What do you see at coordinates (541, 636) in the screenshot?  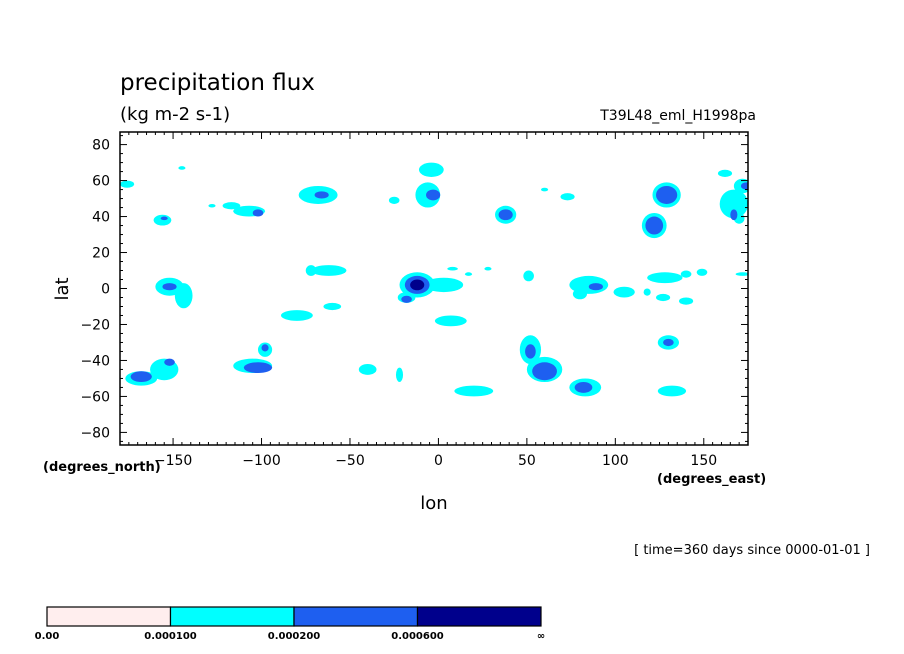 I see `colorbar-level-label: ∞` at bounding box center [541, 636].